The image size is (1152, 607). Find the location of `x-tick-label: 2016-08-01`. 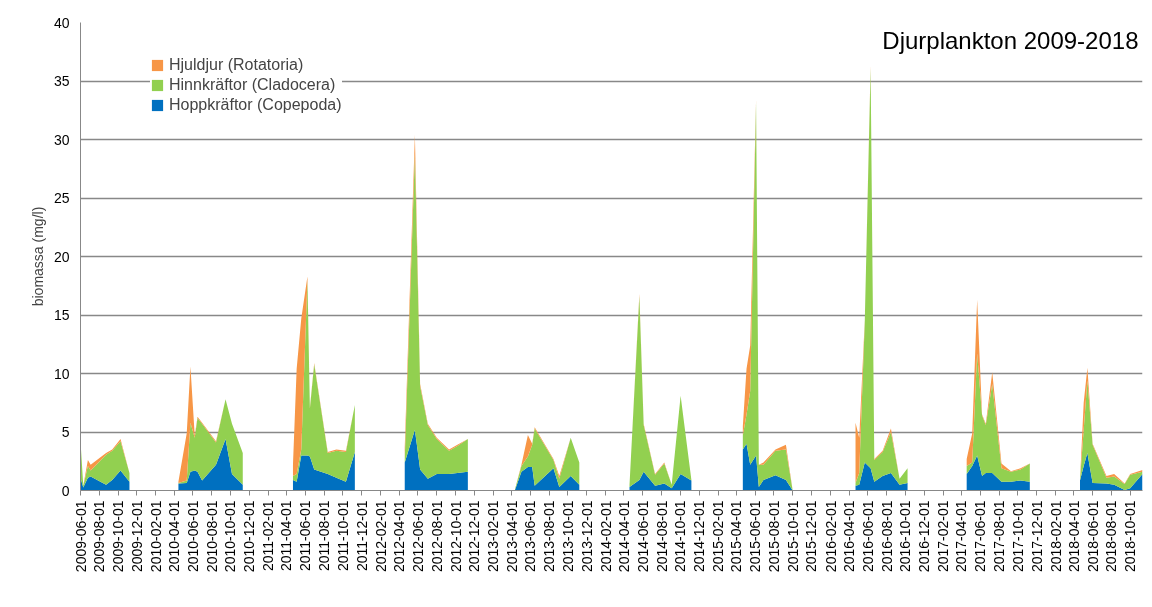

x-tick-label: 2016-08-01 is located at coordinates (886, 536).